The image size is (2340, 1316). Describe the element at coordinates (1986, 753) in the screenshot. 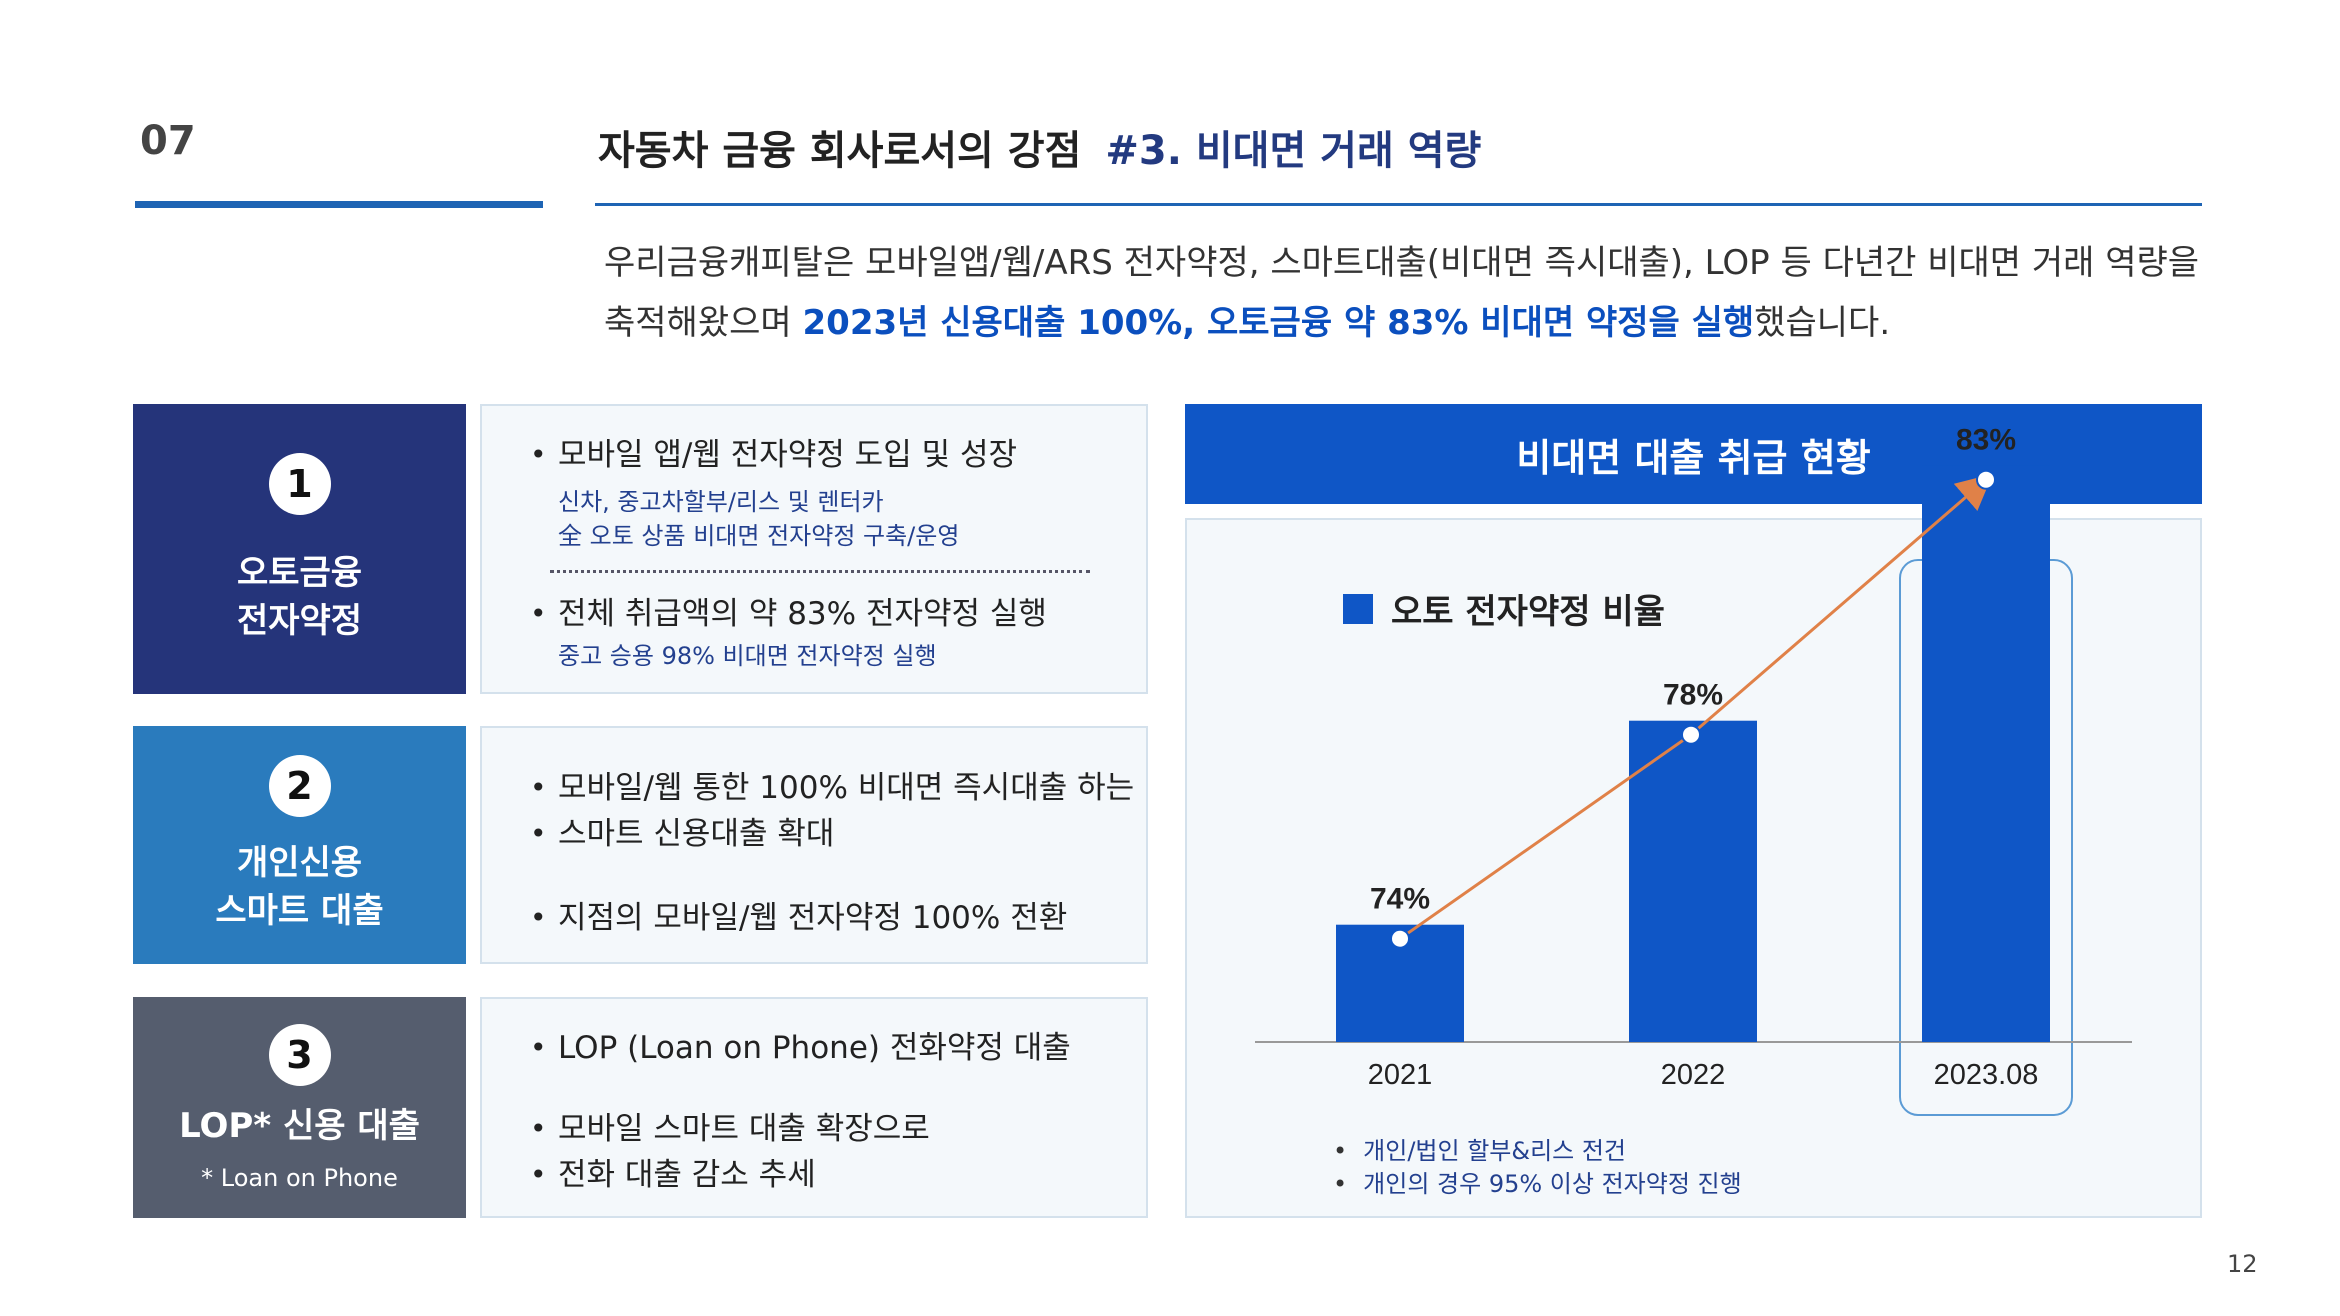

I see `bar-2023.08` at that location.